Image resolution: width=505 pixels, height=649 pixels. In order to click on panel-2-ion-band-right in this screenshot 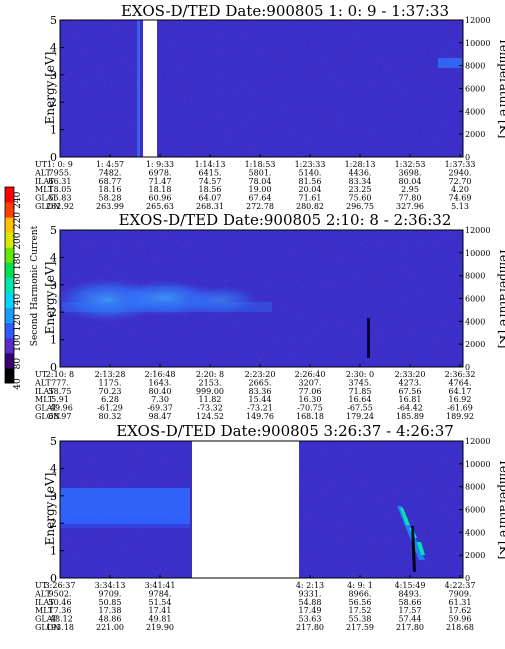, I will do `click(220, 300)`.